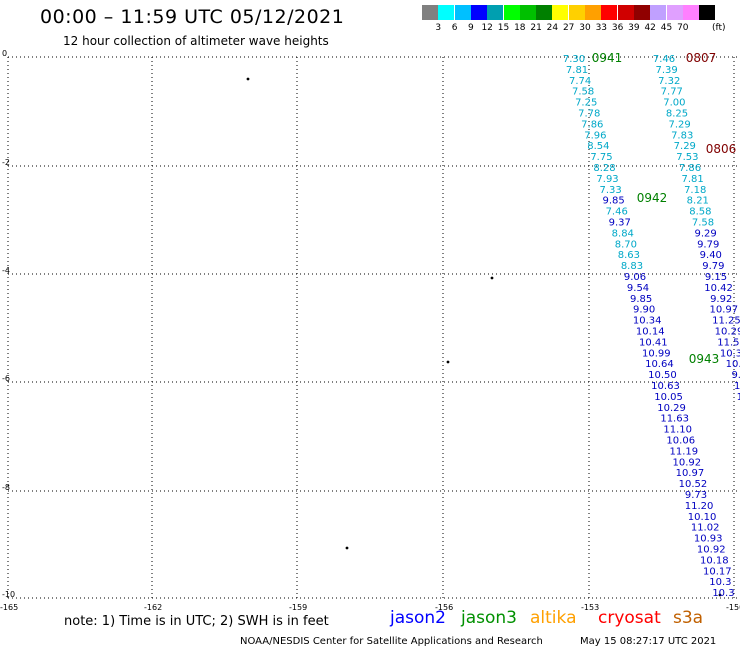 Image resolution: width=740 pixels, height=650 pixels. I want to click on swh-value-track2: 10., so click(737, 386).